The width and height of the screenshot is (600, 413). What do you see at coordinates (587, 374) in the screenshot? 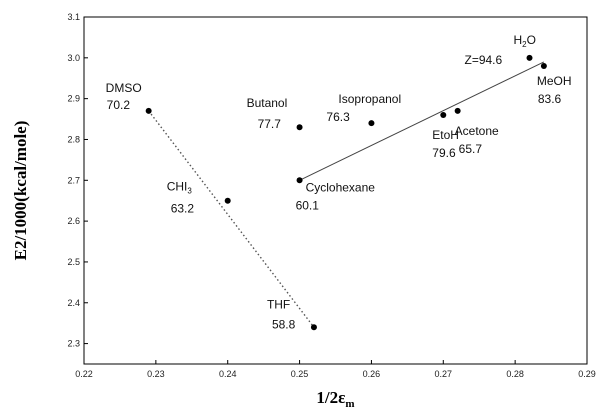
I see `x-tick-label: 0.29` at bounding box center [587, 374].